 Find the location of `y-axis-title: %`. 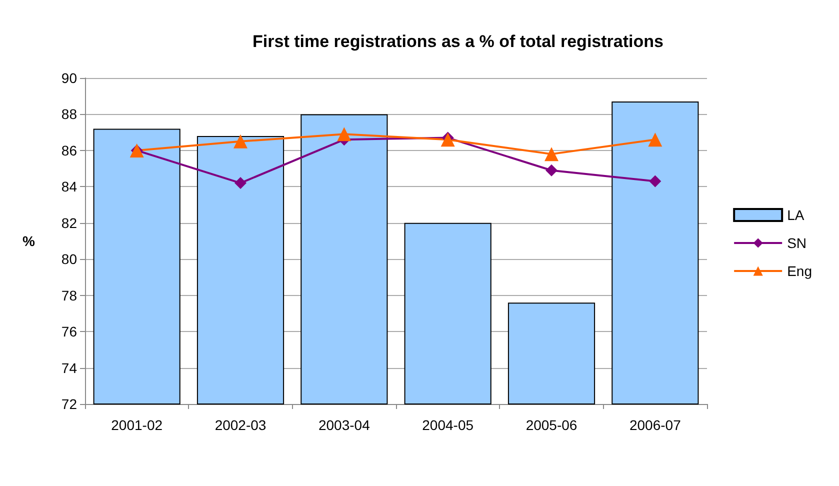

y-axis-title: % is located at coordinates (29, 241).